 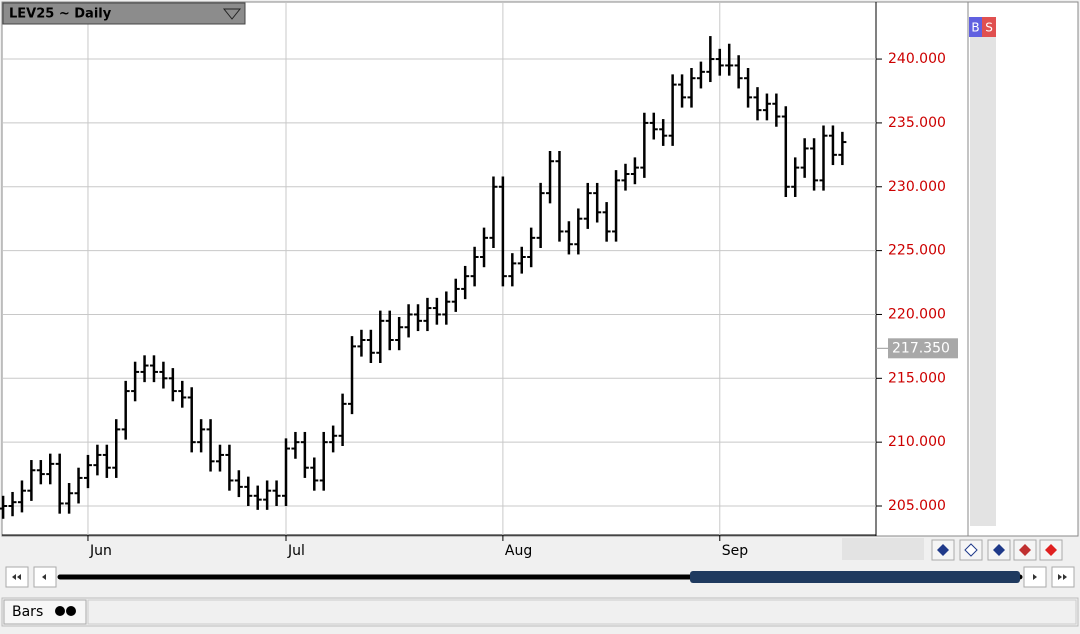 I want to click on buy-button, so click(x=975, y=27).